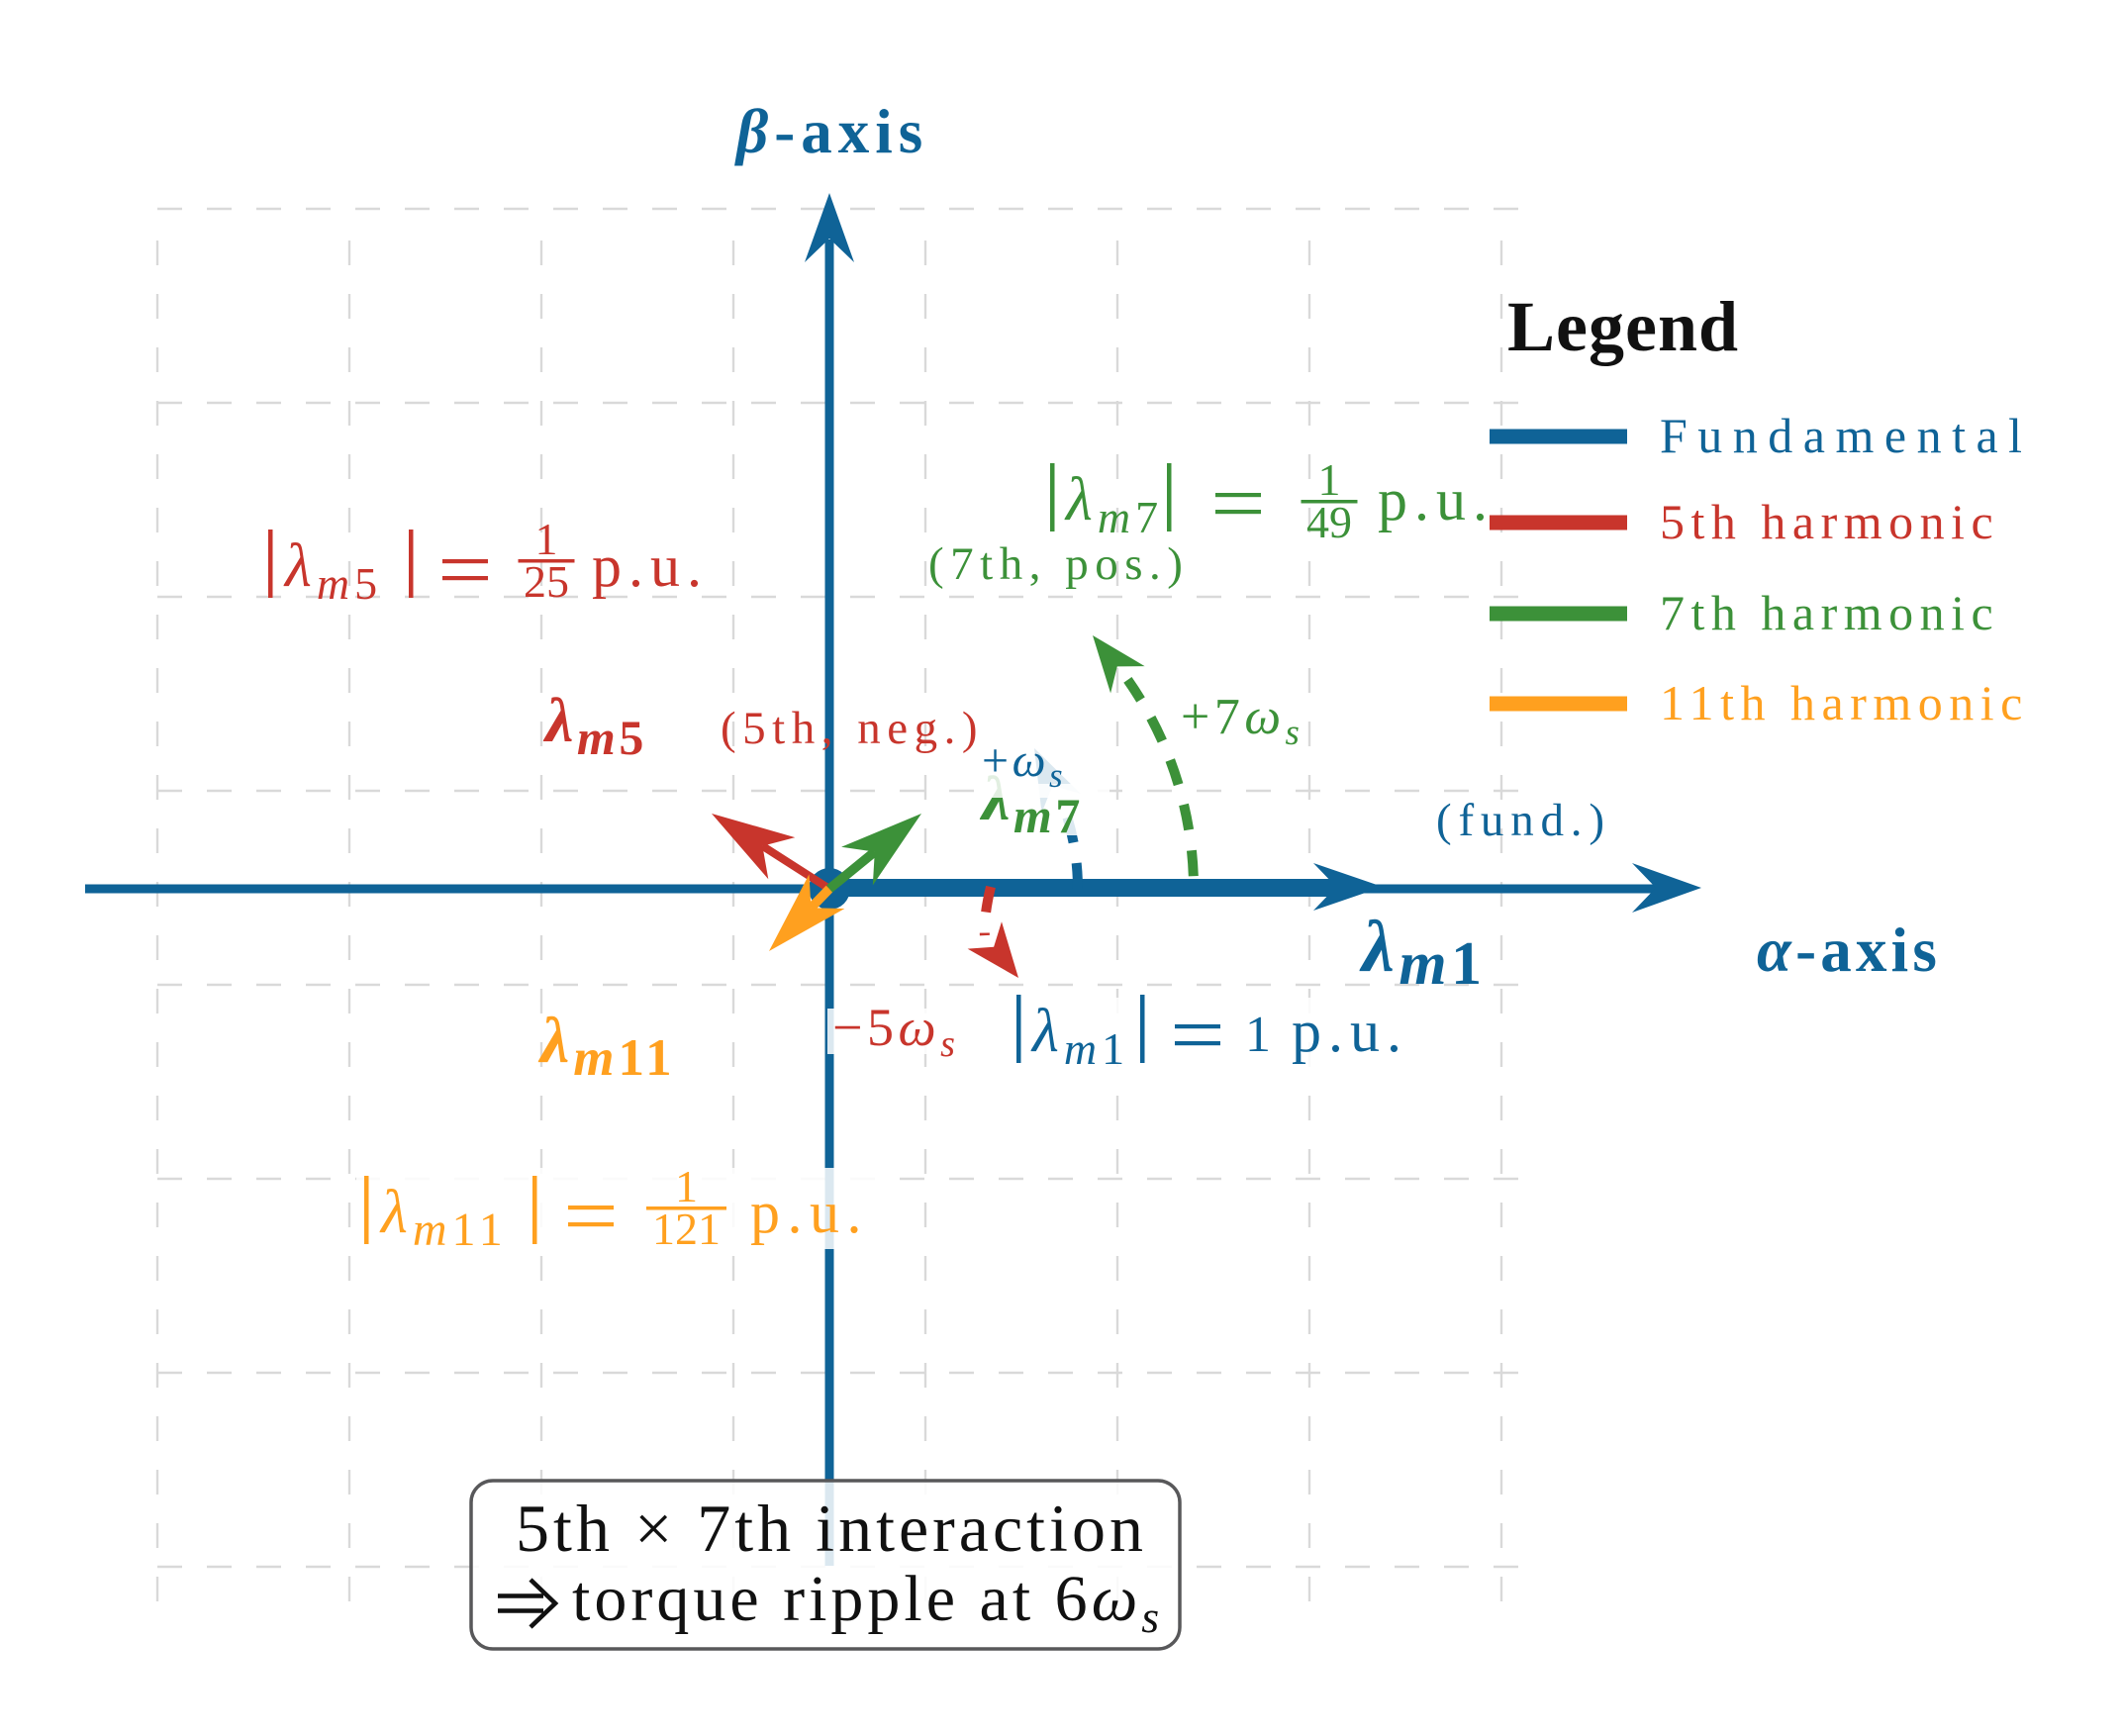  I want to click on svg-text: β-axis, so click(831, 131).